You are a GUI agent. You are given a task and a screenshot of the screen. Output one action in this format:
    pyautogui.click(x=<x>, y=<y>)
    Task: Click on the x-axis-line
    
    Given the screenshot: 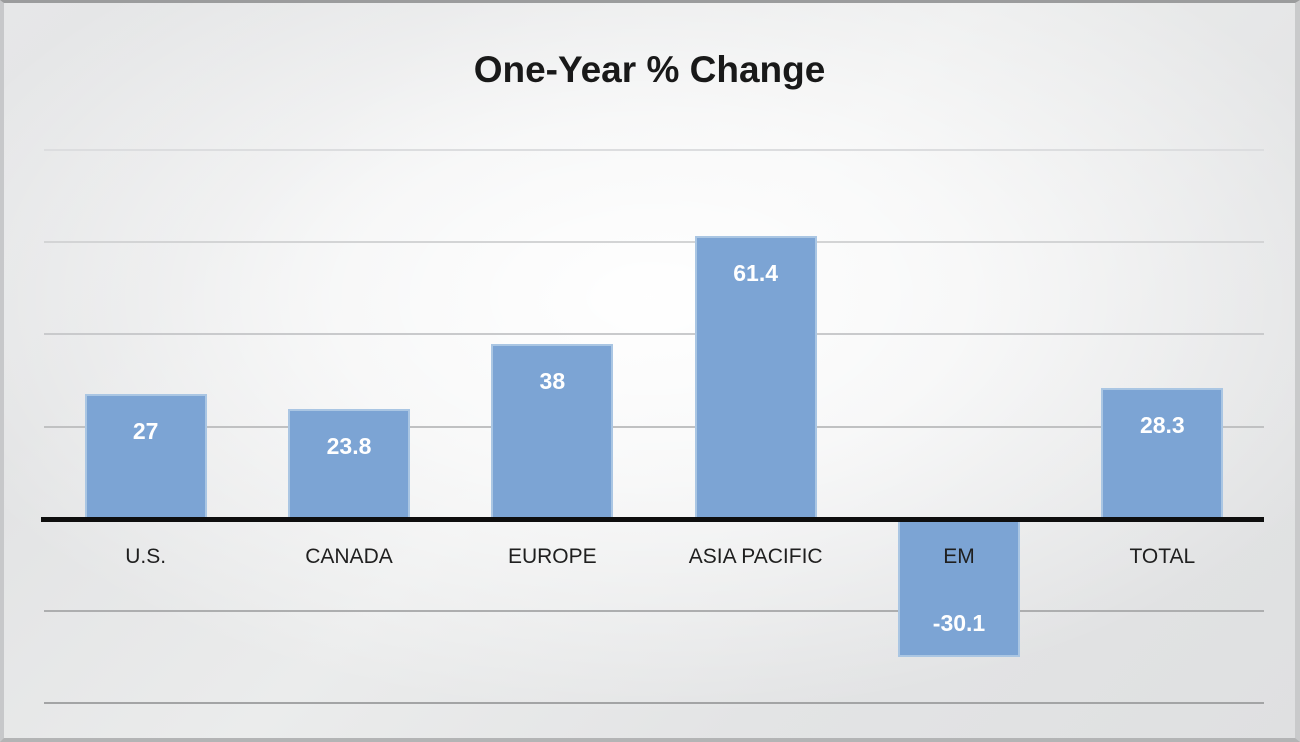 What is the action you would take?
    pyautogui.click(x=652, y=519)
    